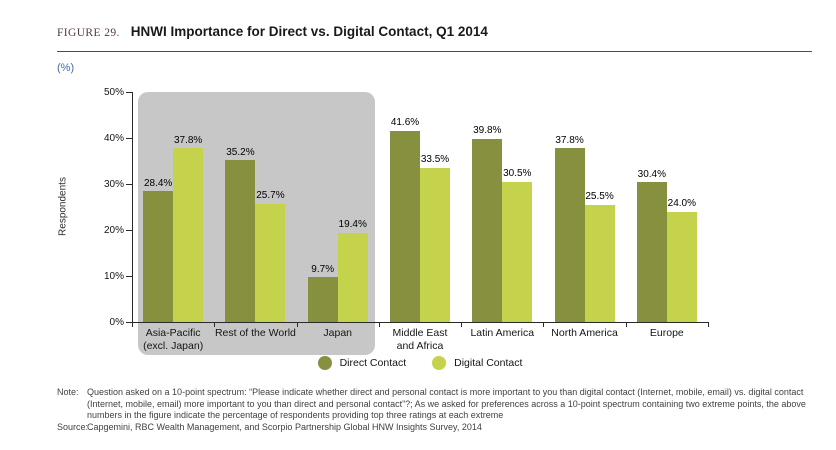 This screenshot has width=836, height=450. I want to click on category-label-line: Rest of the World, so click(255, 333).